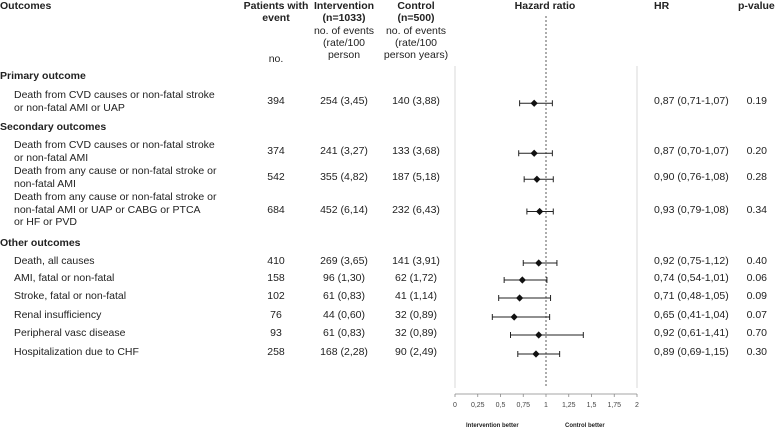 The image size is (778, 432). What do you see at coordinates (70, 333) in the screenshot?
I see `outcome-label: Peripheral vasc disease` at bounding box center [70, 333].